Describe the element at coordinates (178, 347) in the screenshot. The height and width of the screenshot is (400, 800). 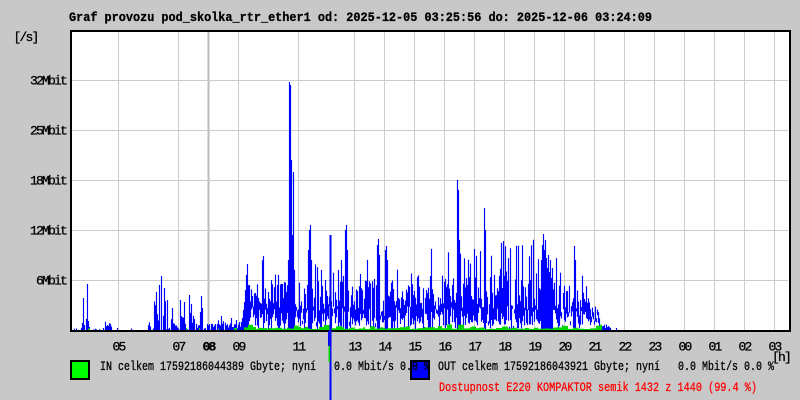
I see `svg-text: 07` at that location.